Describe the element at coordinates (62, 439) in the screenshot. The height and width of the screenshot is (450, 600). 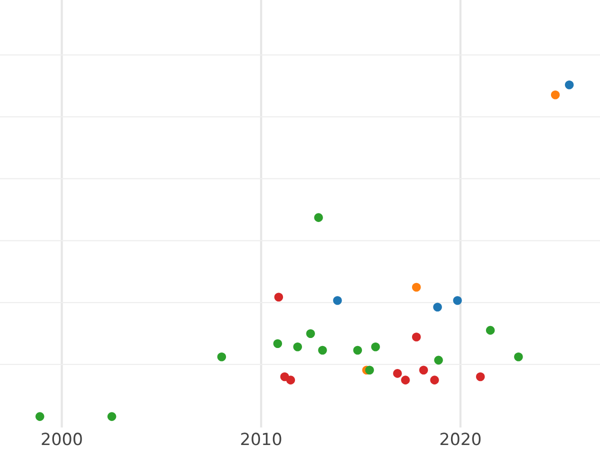
I see `x-tick-label: 2000` at that location.